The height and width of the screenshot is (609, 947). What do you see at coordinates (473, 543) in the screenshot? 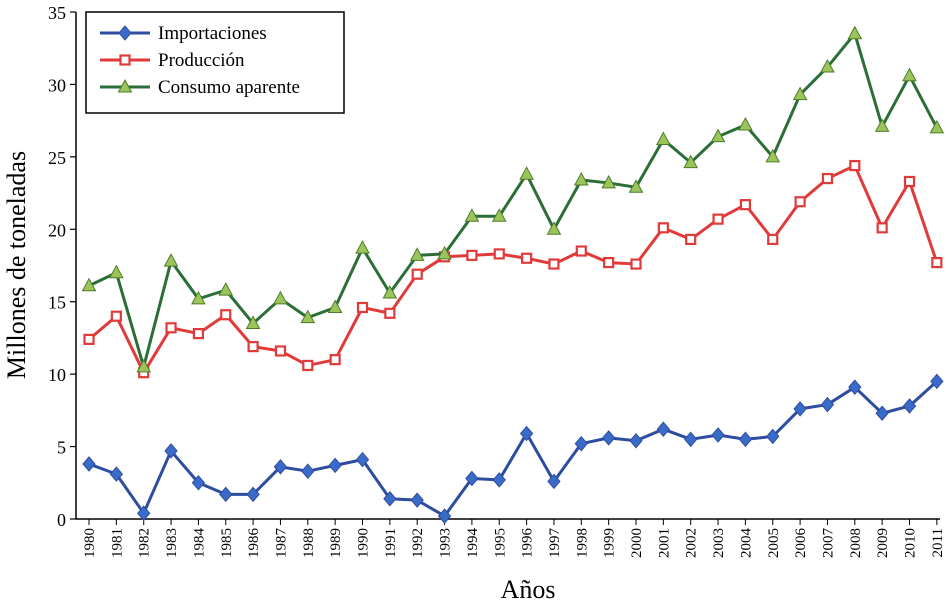
I see `x-tick-label: 1994` at bounding box center [473, 543].